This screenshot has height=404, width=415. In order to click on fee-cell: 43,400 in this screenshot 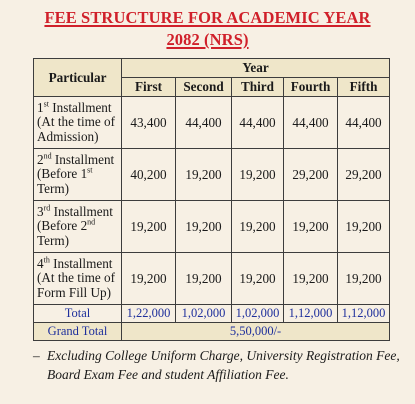, I will do `click(148, 122)`.